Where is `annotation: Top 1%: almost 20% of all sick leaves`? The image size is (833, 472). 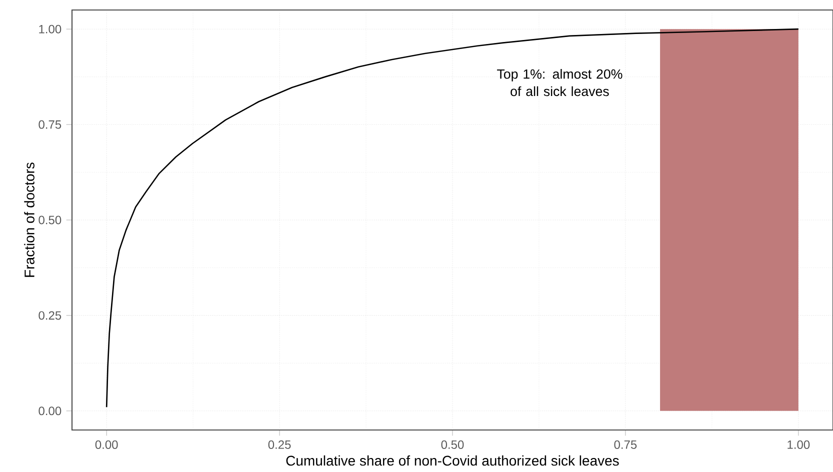 annotation: Top 1%: almost 20% of all sick leaves is located at coordinates (559, 82).